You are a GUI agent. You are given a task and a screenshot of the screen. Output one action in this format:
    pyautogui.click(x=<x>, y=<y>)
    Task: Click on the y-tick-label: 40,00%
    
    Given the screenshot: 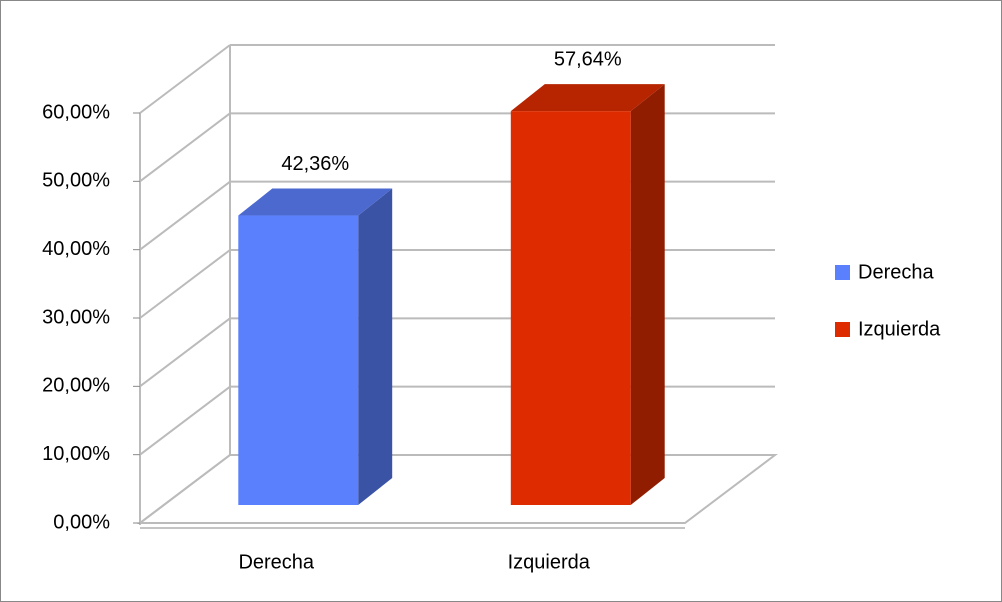 What is the action you would take?
    pyautogui.click(x=76, y=249)
    